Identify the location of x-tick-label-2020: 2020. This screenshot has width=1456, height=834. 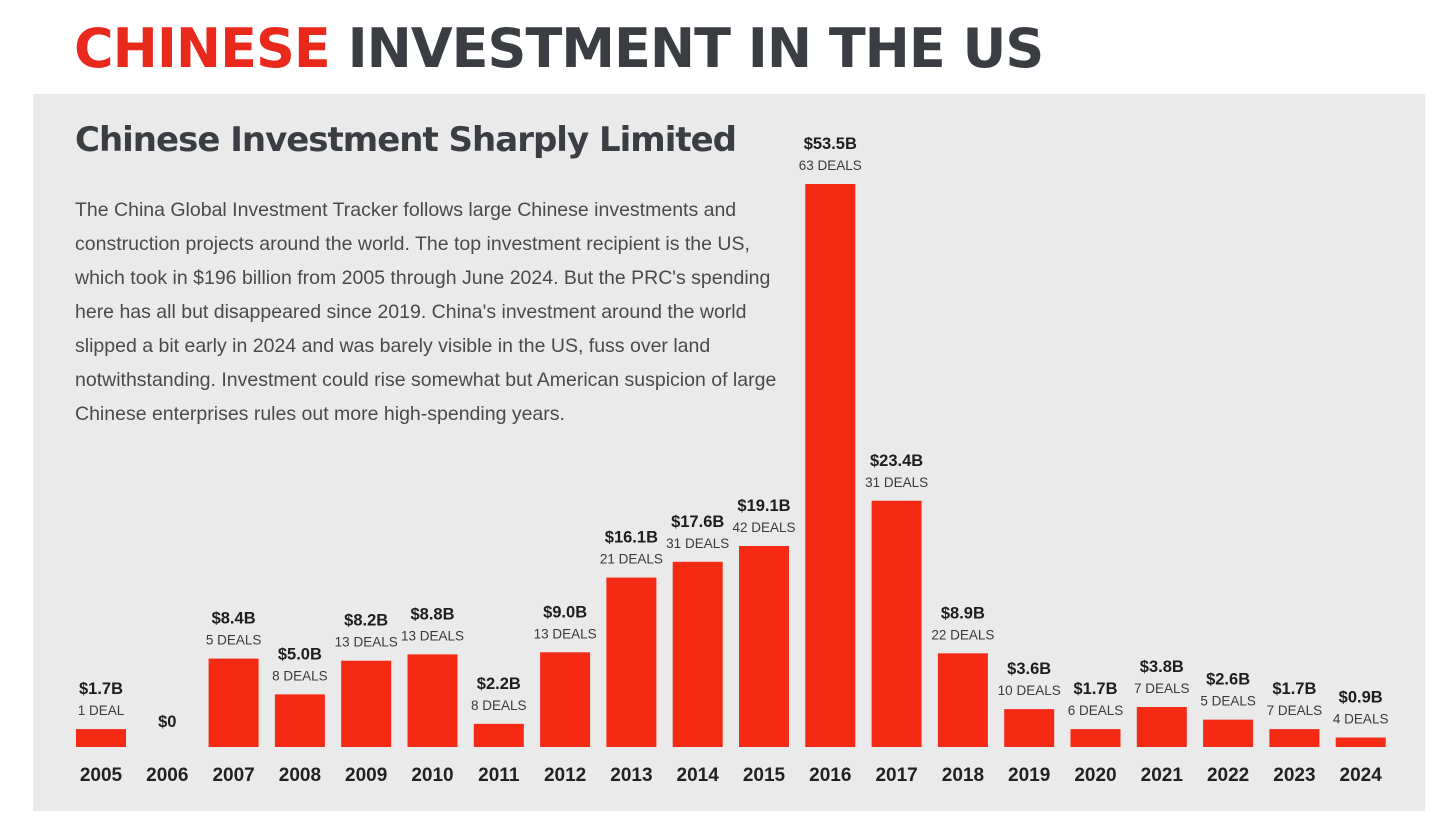
(1095, 775).